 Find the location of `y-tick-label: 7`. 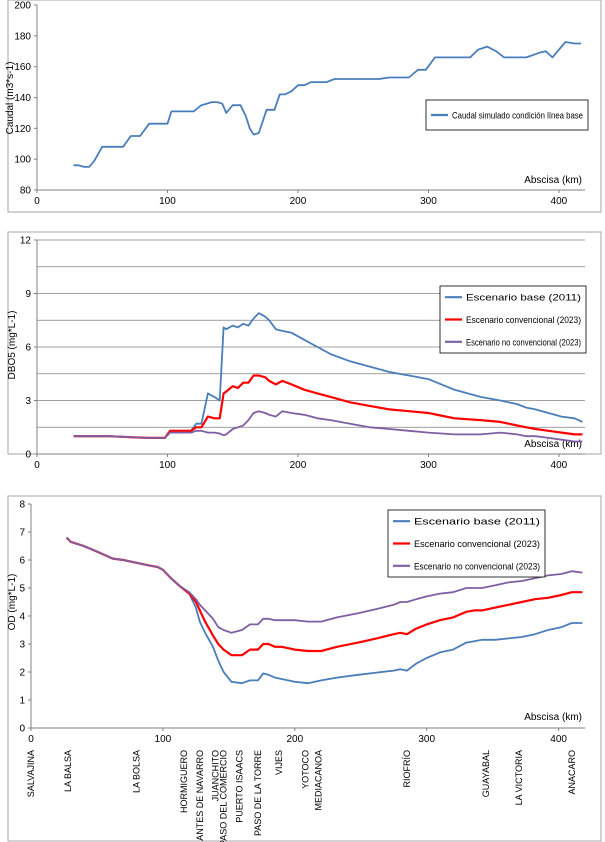

y-tick-label: 7 is located at coordinates (22, 533).